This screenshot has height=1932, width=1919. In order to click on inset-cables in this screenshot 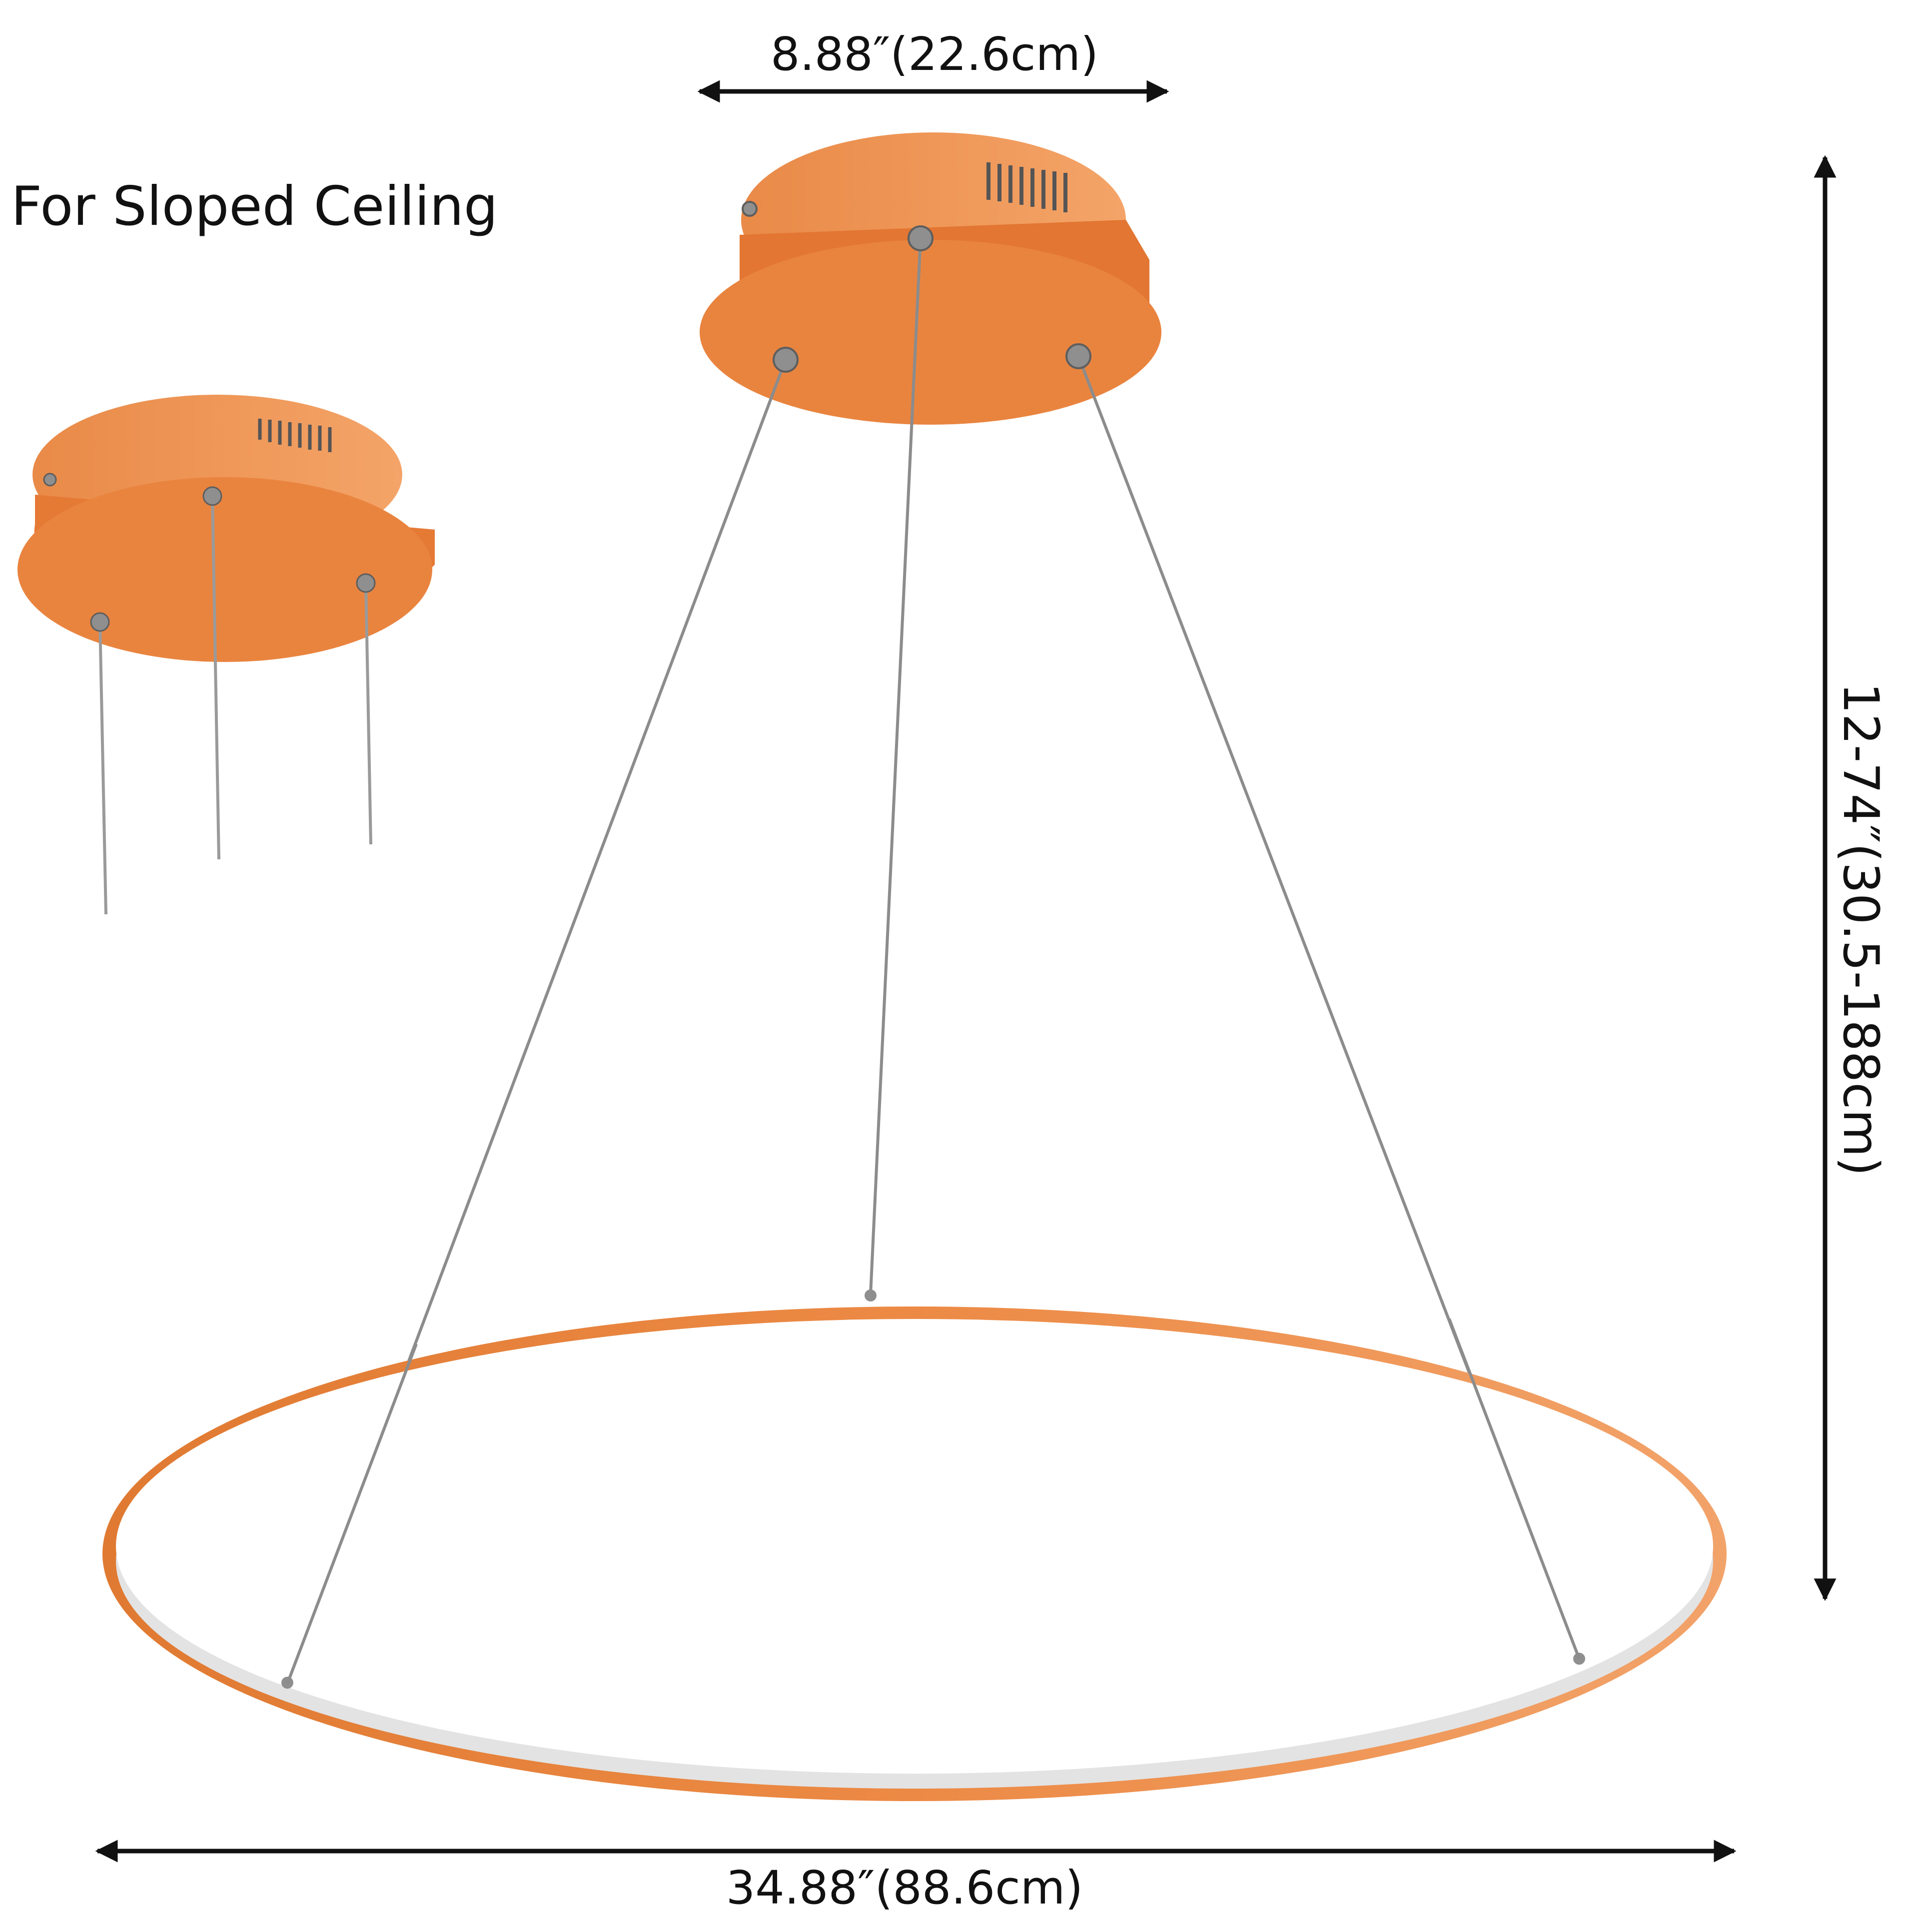, I will do `click(235, 705)`.